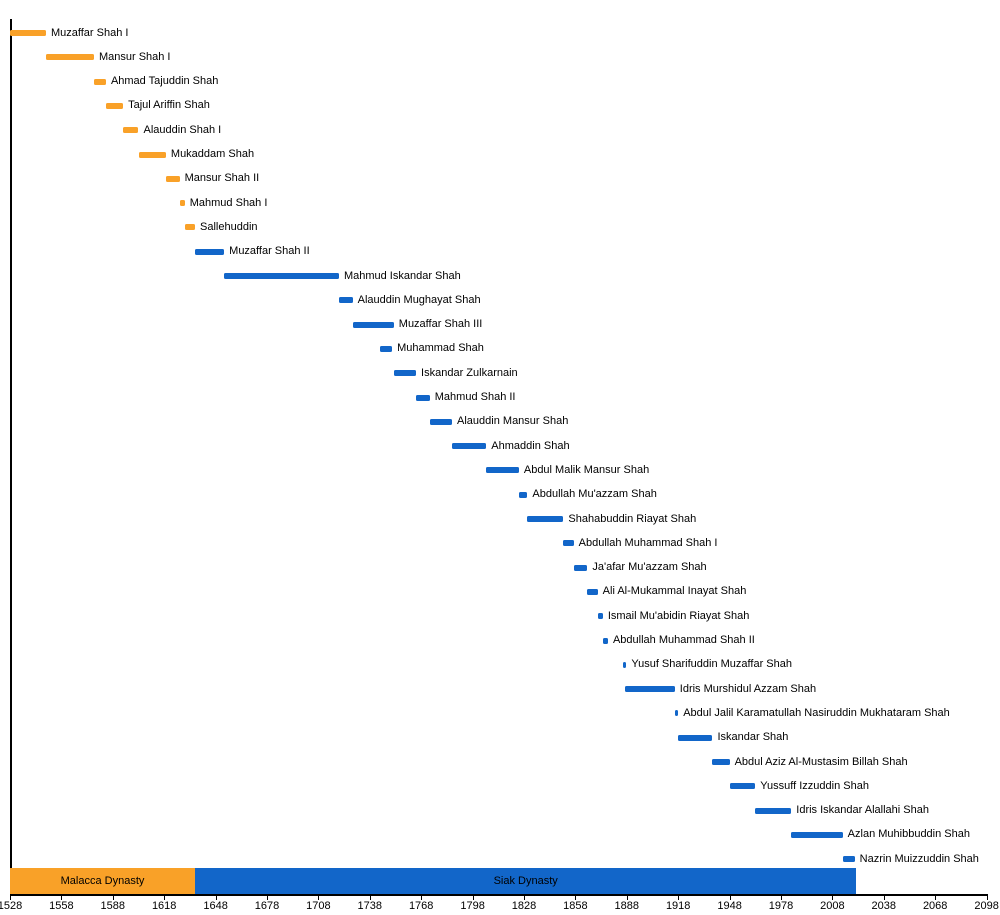 The height and width of the screenshot is (915, 1000). What do you see at coordinates (729, 906) in the screenshot?
I see `axis-tick-label: 1948` at bounding box center [729, 906].